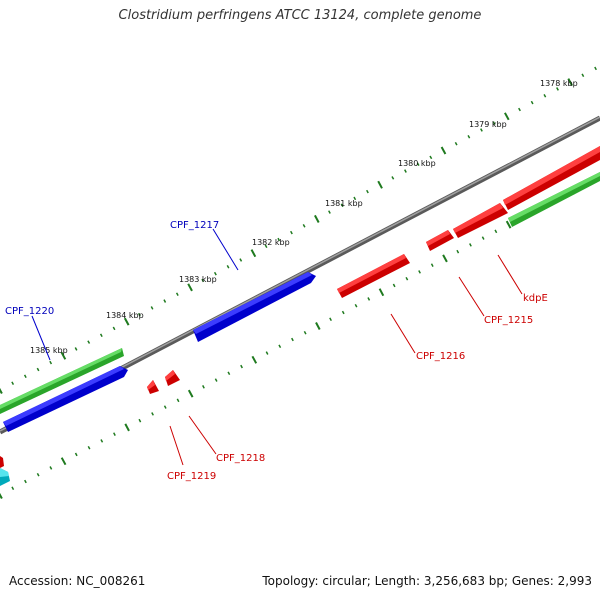  I want to click on gene-bar-red-edge, so click(2, 462).